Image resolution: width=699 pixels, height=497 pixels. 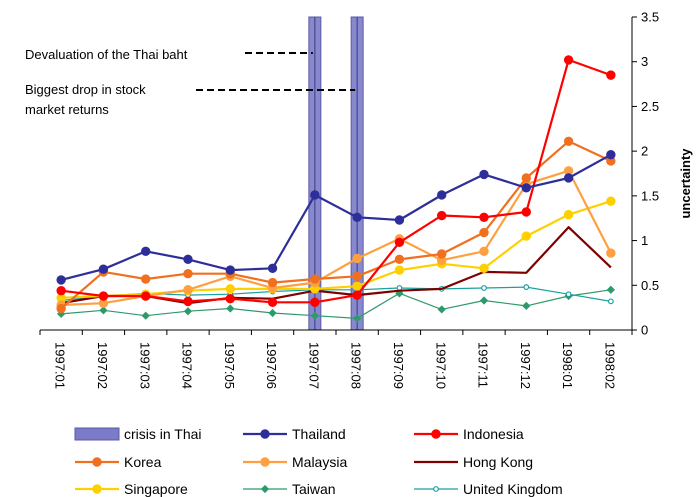 I want to click on x-tick-label: 1997:03, so click(x=144, y=365).